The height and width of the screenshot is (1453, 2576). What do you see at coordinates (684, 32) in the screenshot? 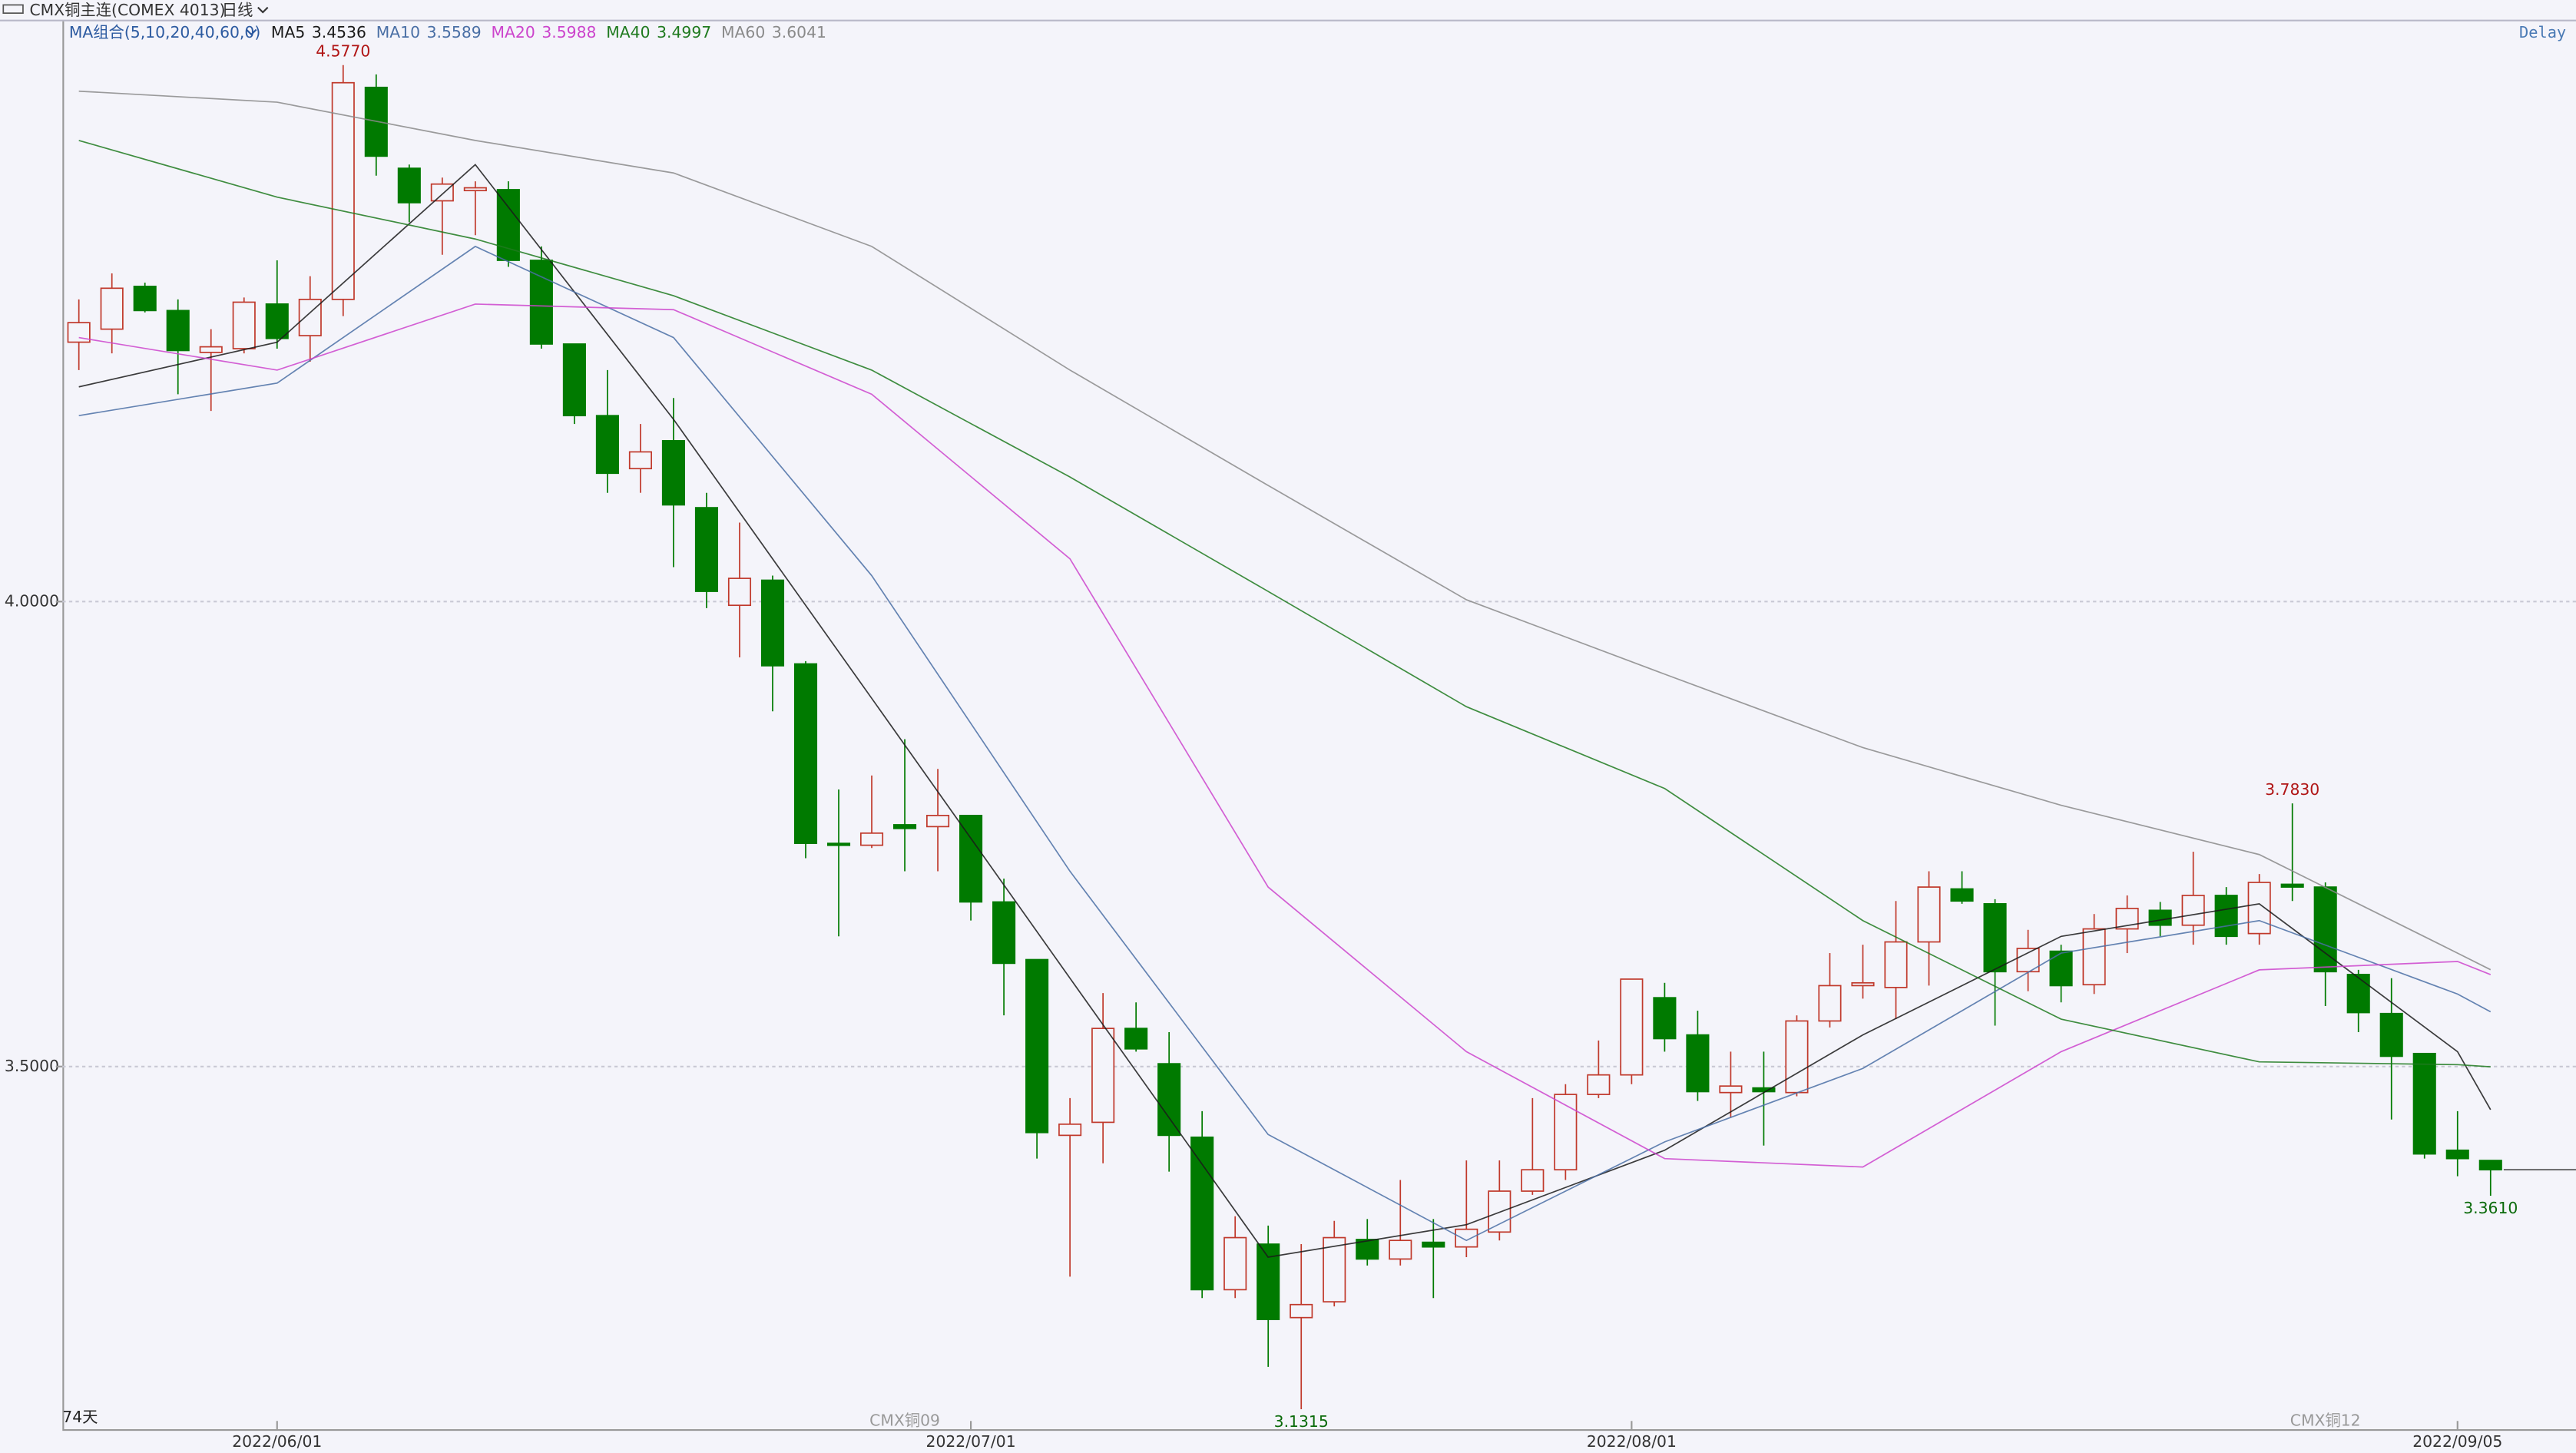
I see `legend-value: 3.4997` at bounding box center [684, 32].